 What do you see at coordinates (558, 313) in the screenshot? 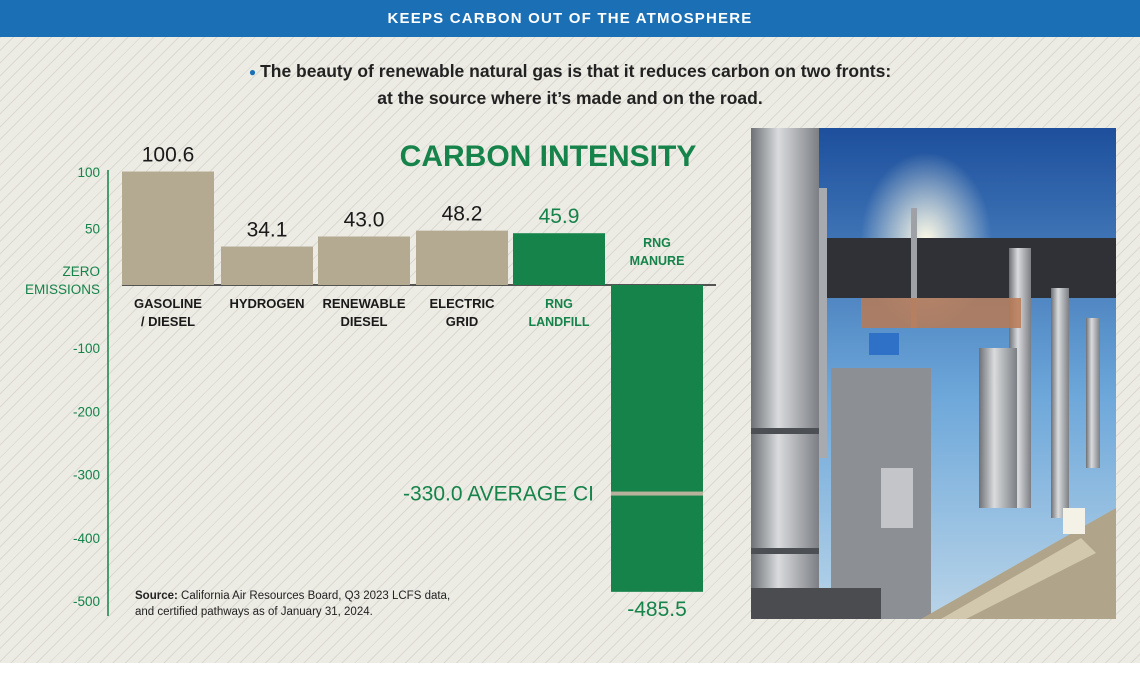
I see `category-label: RNG LANDFILL` at bounding box center [558, 313].